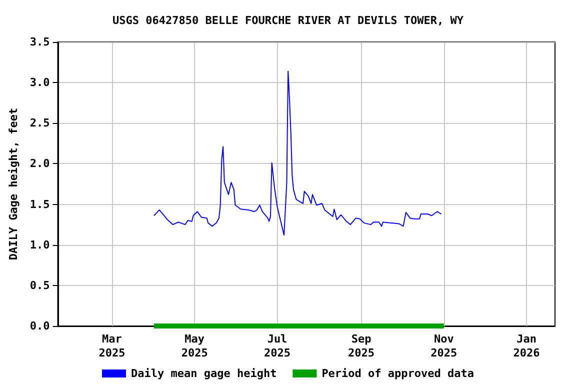 This screenshot has width=576, height=384. What do you see at coordinates (194, 346) in the screenshot?
I see `x-tick-label: May 2025` at bounding box center [194, 346].